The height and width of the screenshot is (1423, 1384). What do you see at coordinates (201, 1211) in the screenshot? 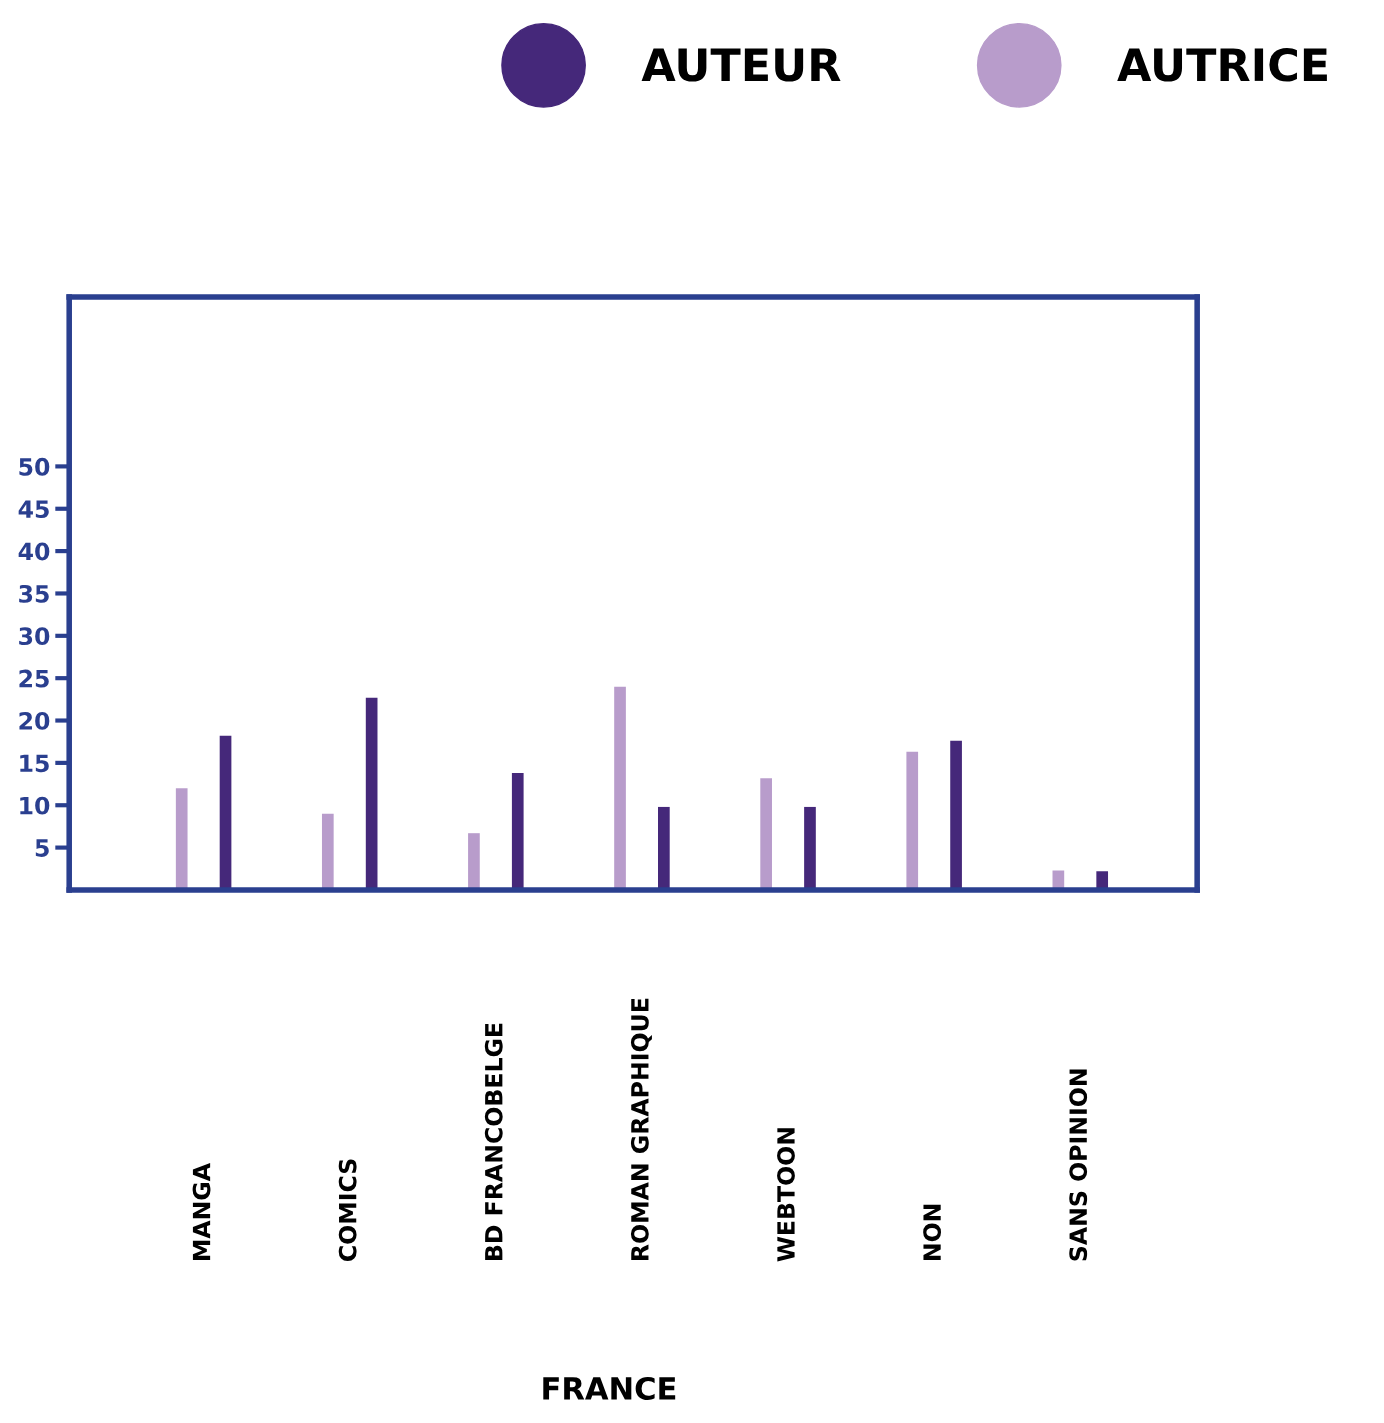
I see `x-tick-label: MANGA` at bounding box center [201, 1211].